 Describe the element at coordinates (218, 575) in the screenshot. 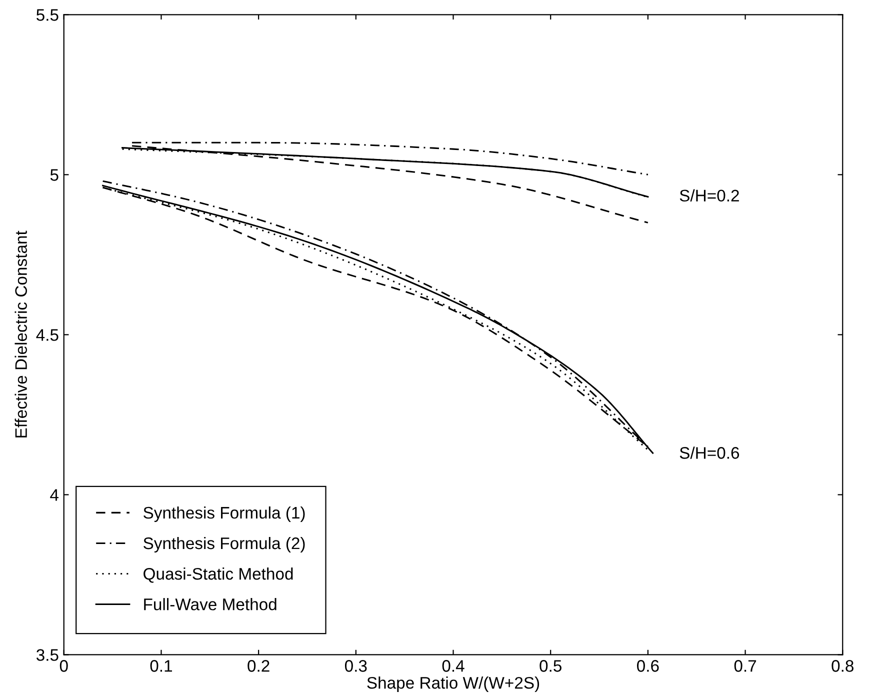

I see `legend-label: Quasi-Static Method` at that location.